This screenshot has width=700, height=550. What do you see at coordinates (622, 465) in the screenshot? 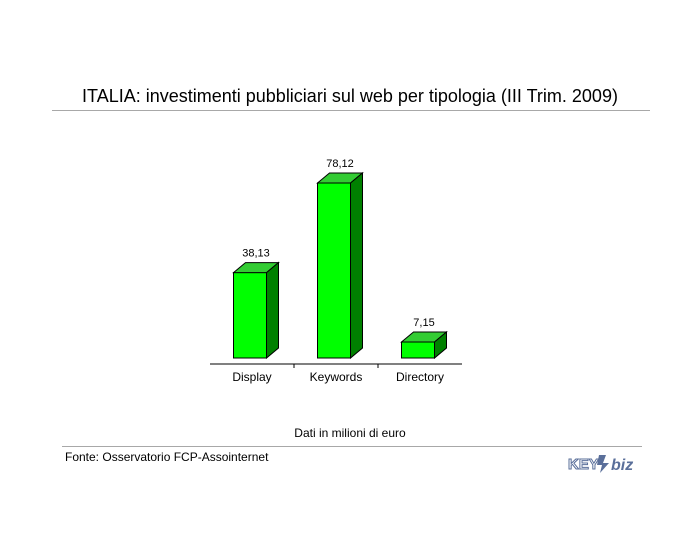
I see `svg-text: biz` at bounding box center [622, 465].